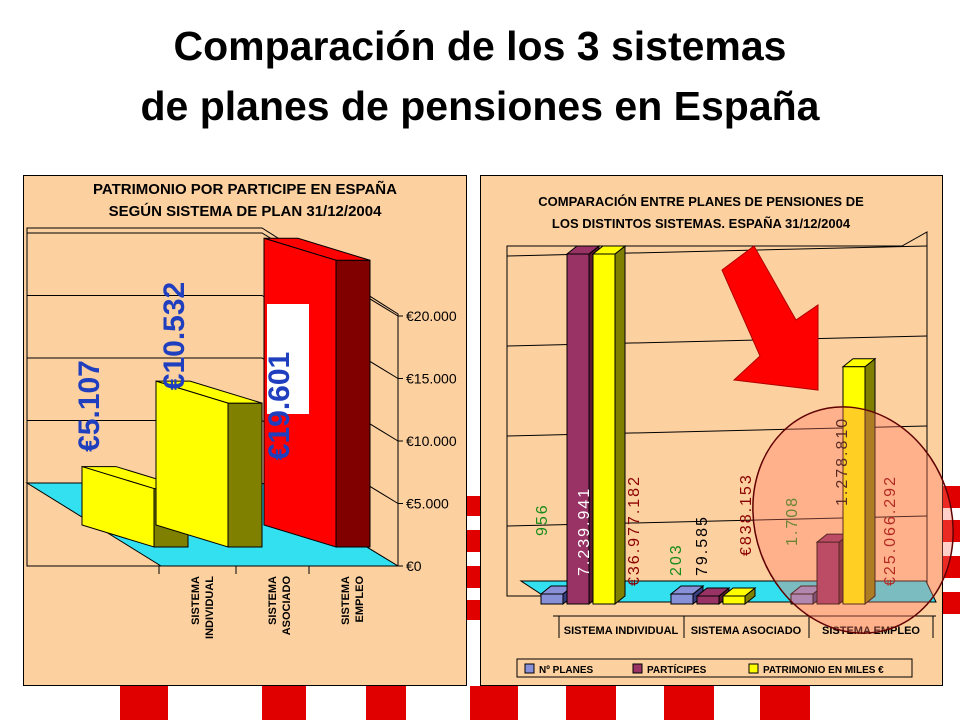 The image size is (960, 720). Describe the element at coordinates (701, 201) in the screenshot. I see `chart-right-title-line-1: COMPARACIÓN ENTRE PLANES DE PENSIONES DE` at that location.